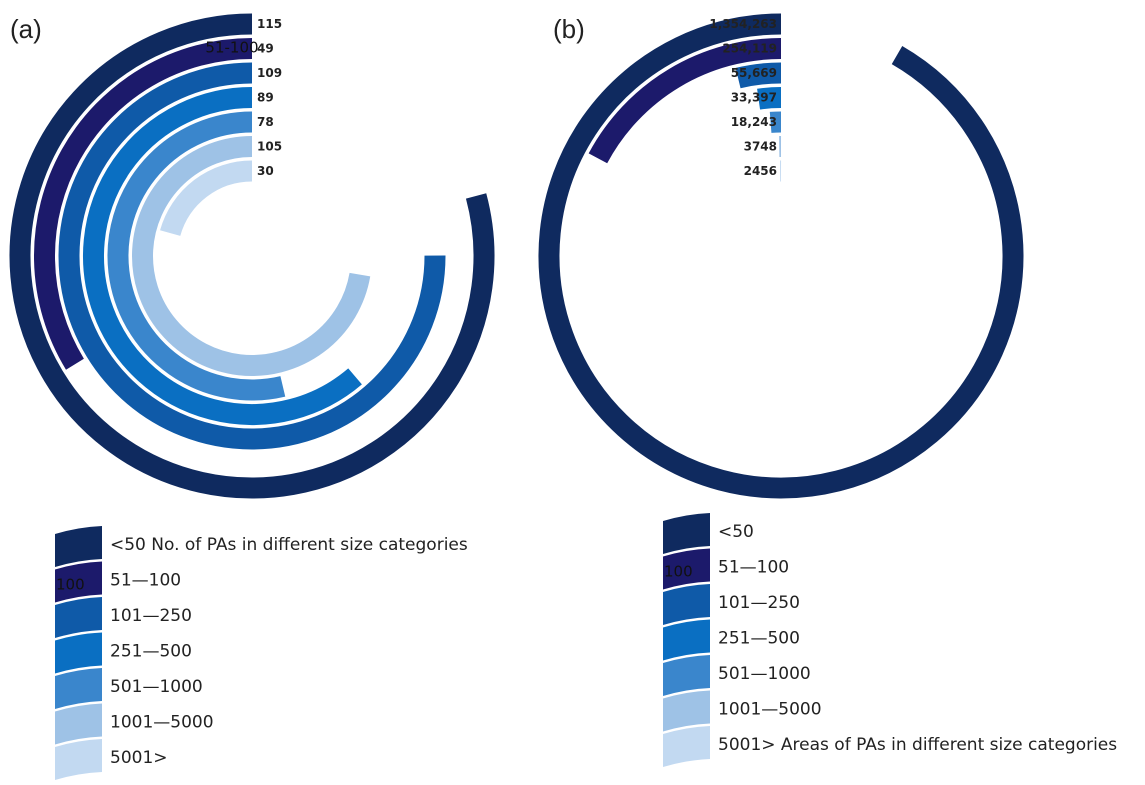  Describe the element at coordinates (265, 122) in the screenshot. I see `panel-a-value-label-501-1000: 78` at that location.